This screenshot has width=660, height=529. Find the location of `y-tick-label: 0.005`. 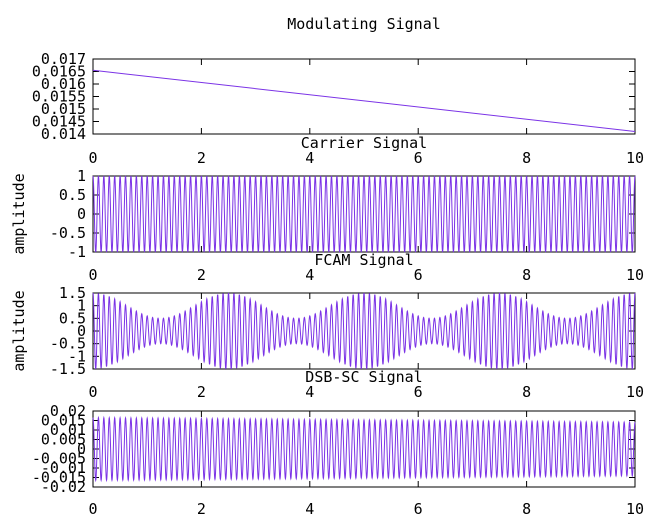

y-tick-label: 0.005 is located at coordinates (63, 440).